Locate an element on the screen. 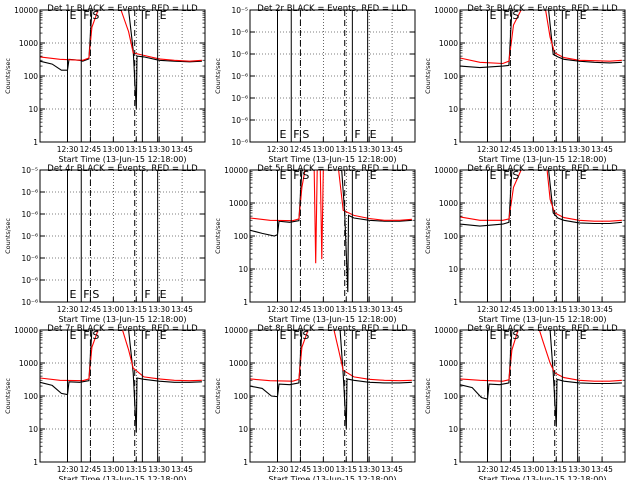 The height and width of the screenshot is (485, 640). panel-title: Det 1r BLACK = Events, RED = LLD is located at coordinates (122, 9).